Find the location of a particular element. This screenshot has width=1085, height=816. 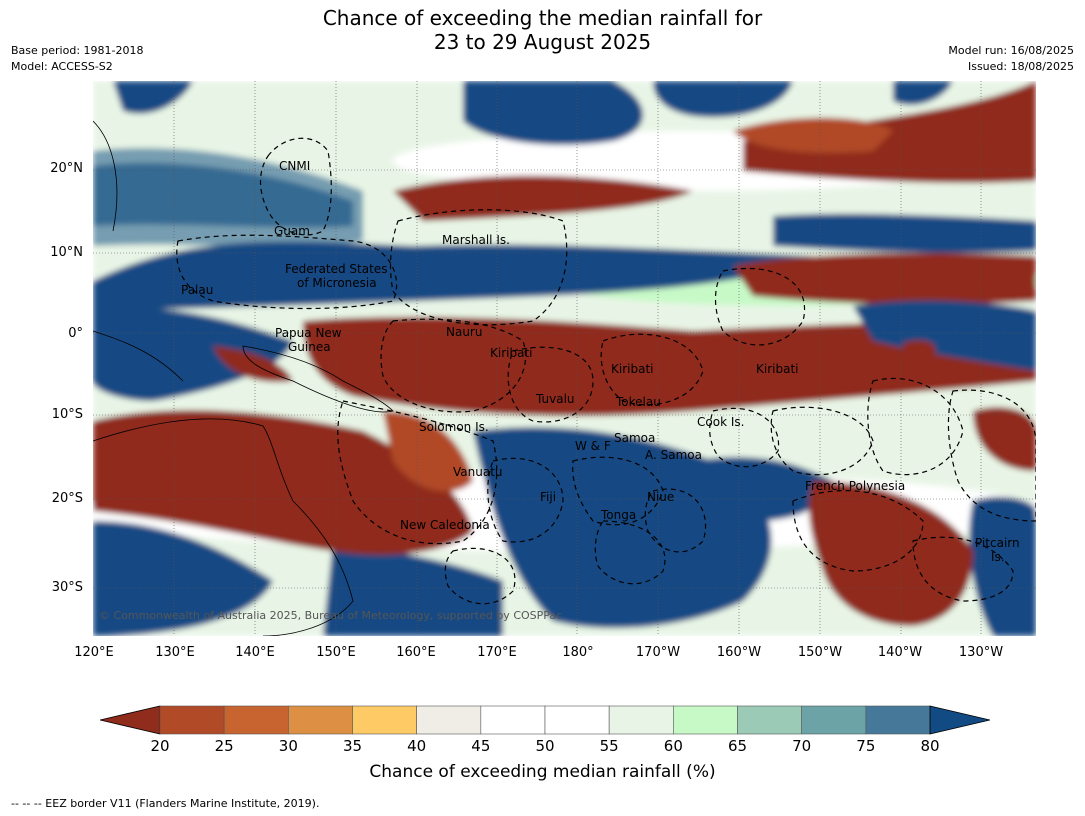

region-pitcairn-line2: Is. is located at coordinates (998, 557).